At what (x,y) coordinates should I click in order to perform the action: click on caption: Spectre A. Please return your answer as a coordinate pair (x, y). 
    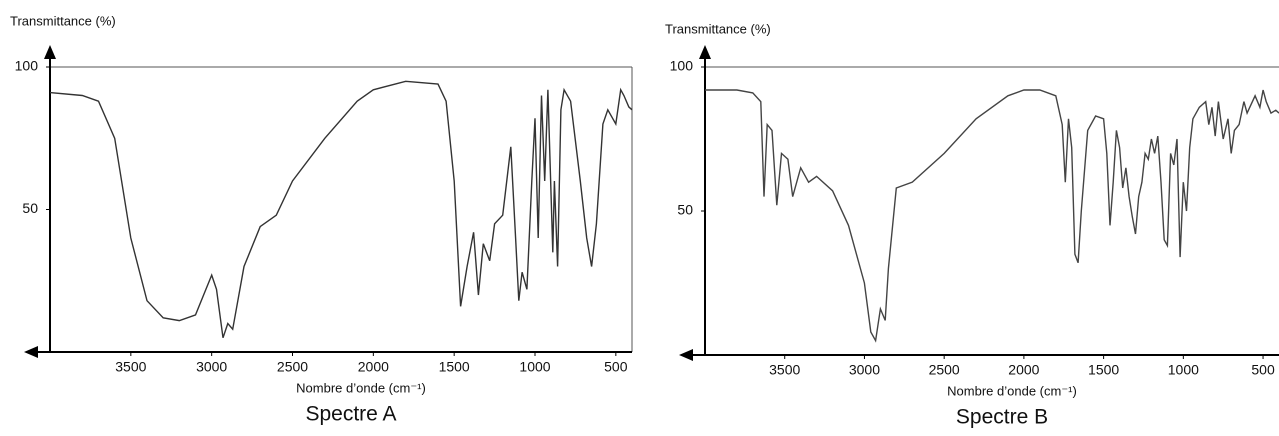
    Looking at the image, I should click on (350, 414).